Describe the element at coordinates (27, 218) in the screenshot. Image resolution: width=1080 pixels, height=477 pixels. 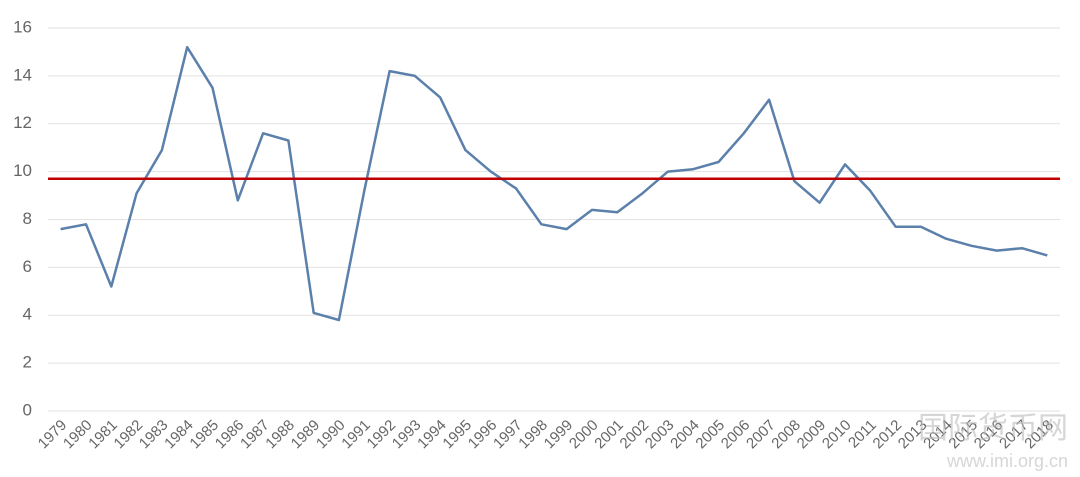
I see `y-tick-label: 8` at that location.